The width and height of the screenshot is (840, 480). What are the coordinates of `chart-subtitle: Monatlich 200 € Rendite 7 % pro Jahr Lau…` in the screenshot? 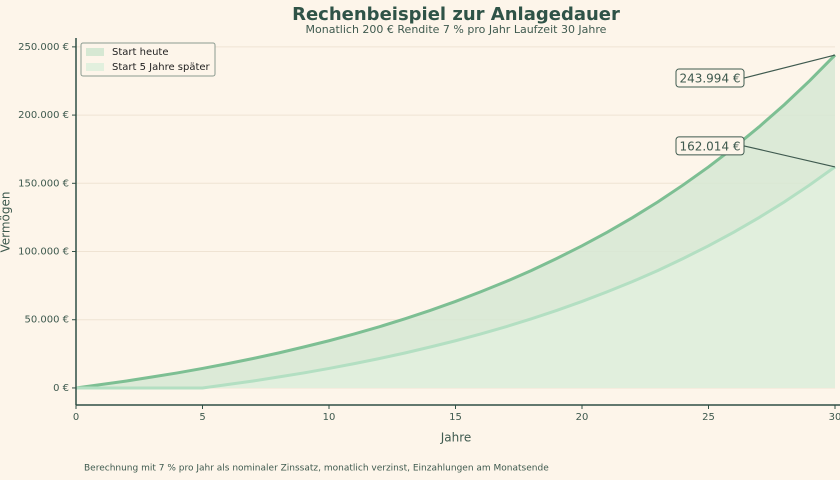 It's located at (456, 29).